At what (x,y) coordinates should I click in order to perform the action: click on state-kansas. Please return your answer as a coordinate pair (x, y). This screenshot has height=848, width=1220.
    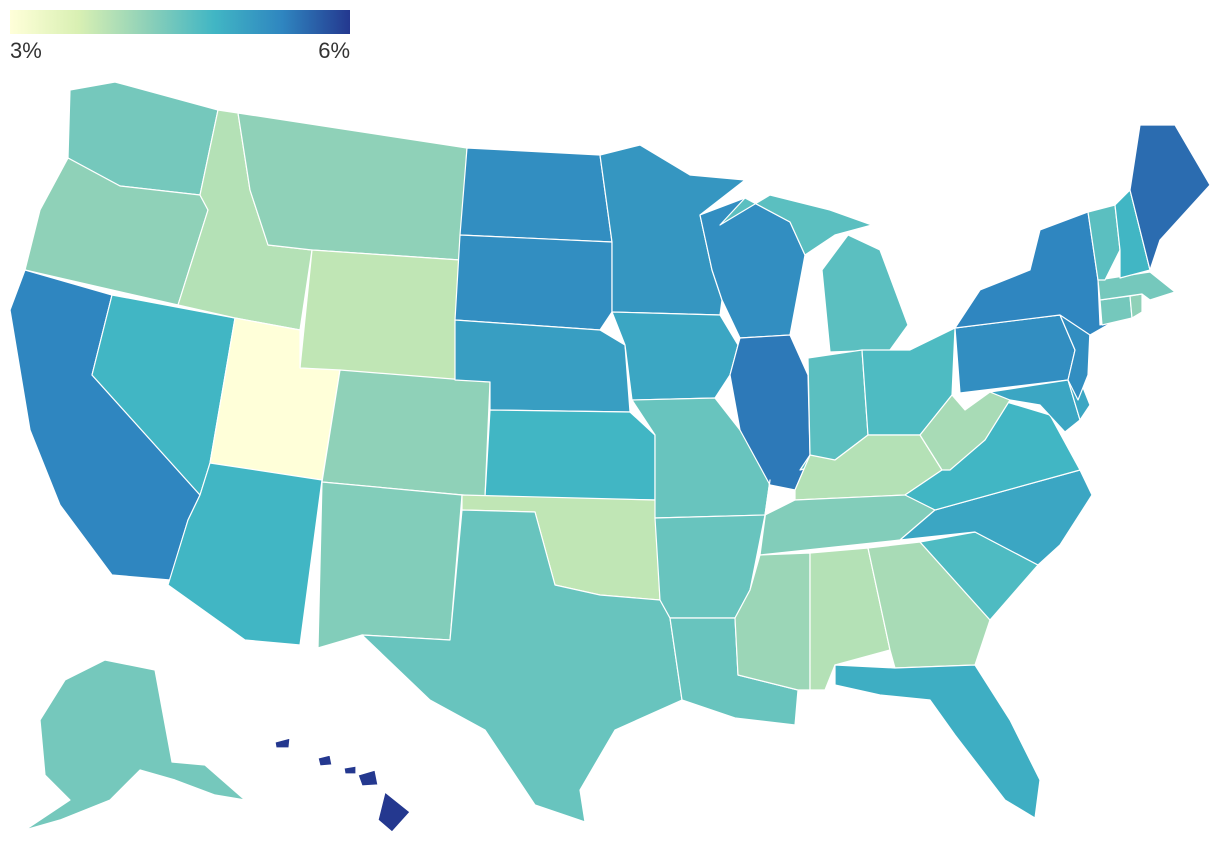
    Looking at the image, I should click on (570, 455).